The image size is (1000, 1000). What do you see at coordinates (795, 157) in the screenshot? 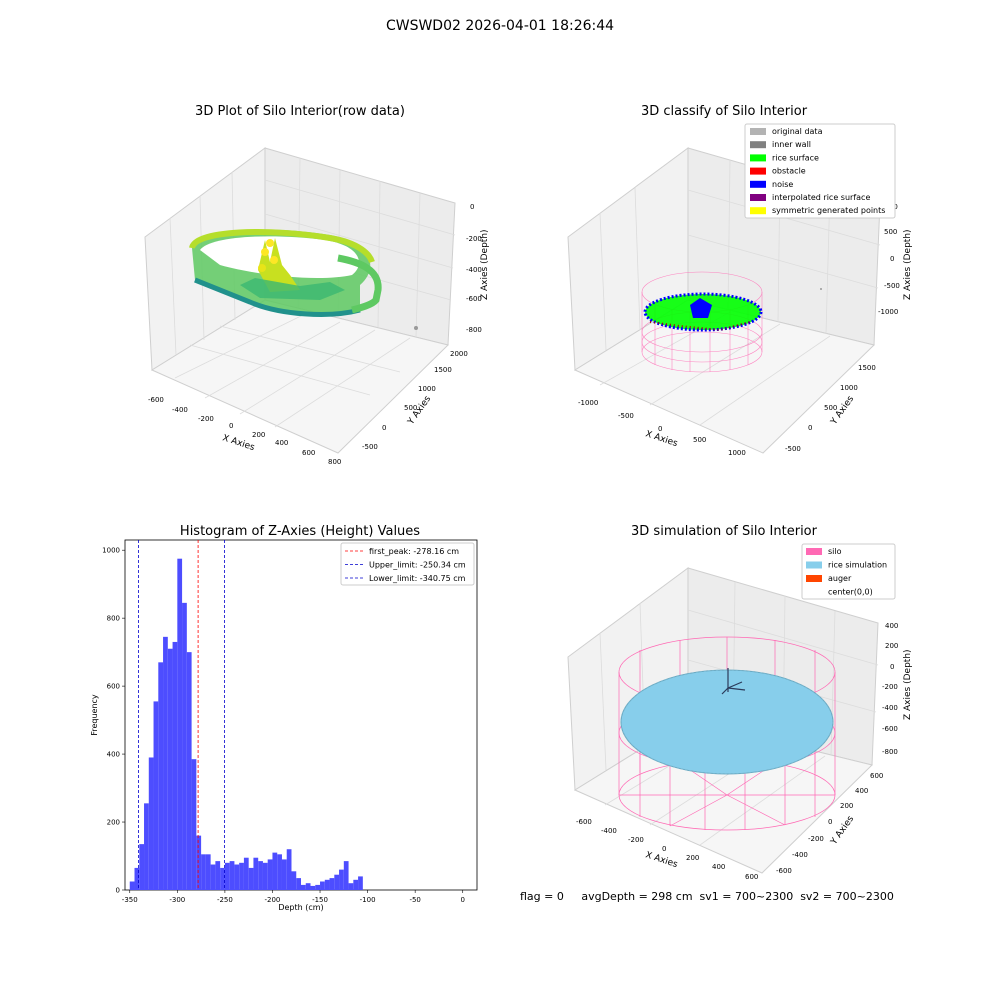
I see `legend-label: rice surface` at bounding box center [795, 157].